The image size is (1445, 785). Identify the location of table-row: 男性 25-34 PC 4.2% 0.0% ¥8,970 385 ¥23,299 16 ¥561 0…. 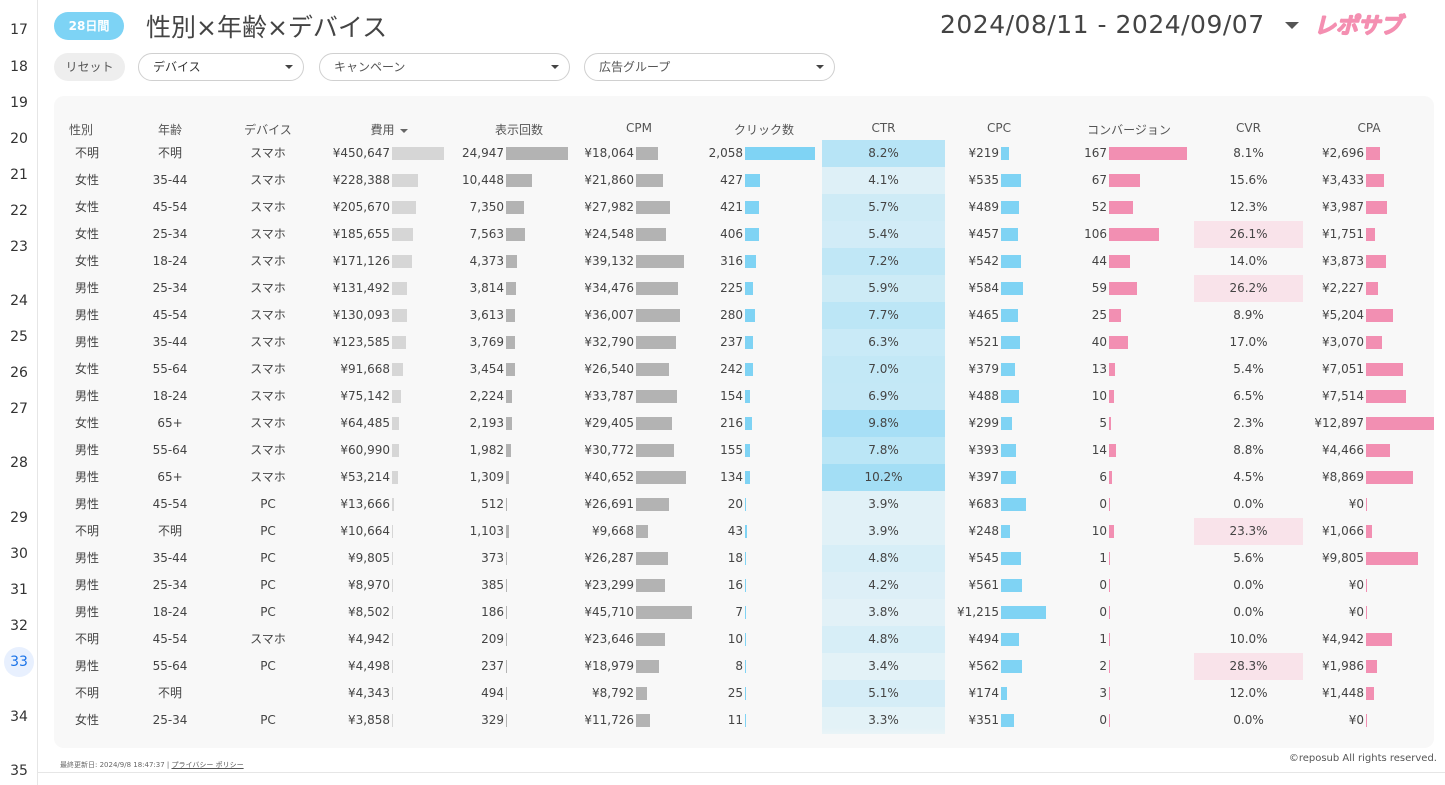
(744, 585).